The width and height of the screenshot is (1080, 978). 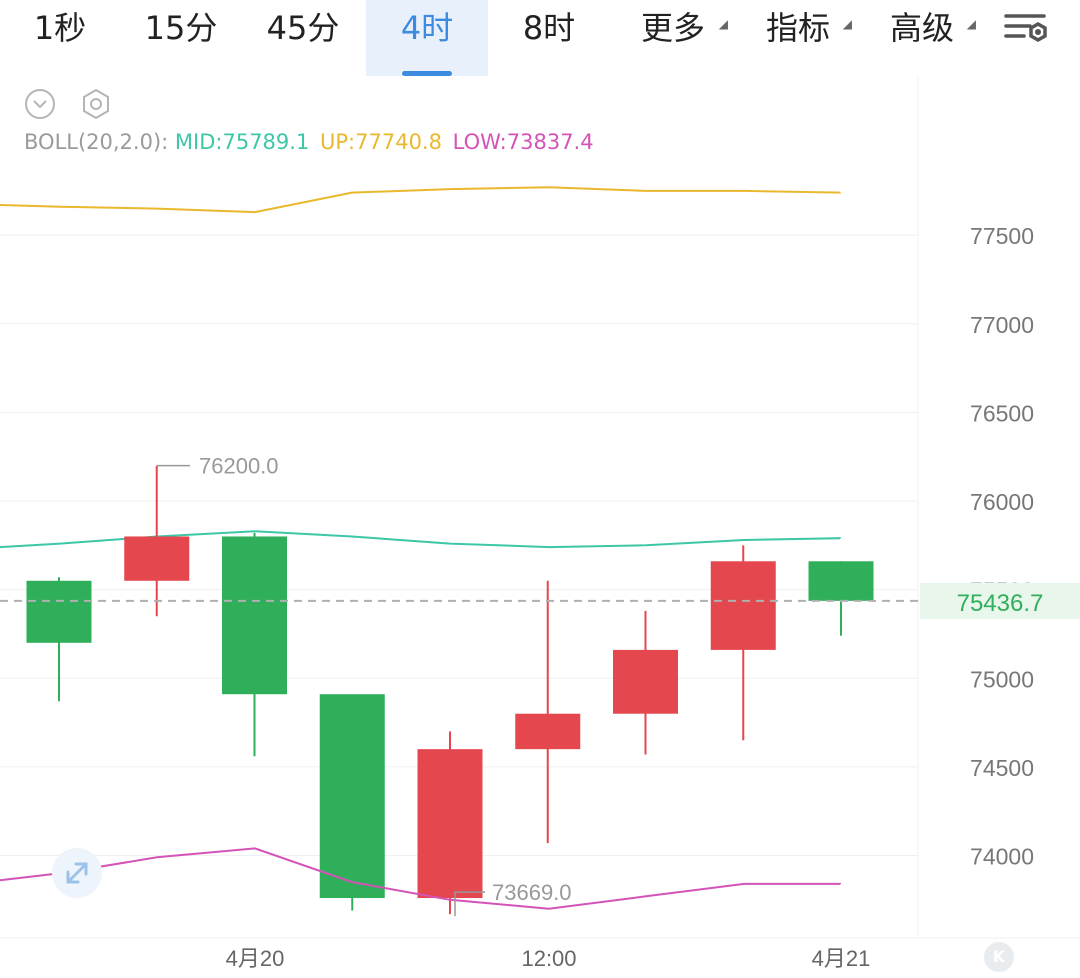 I want to click on chevron-down-circle-icon, so click(x=40, y=104).